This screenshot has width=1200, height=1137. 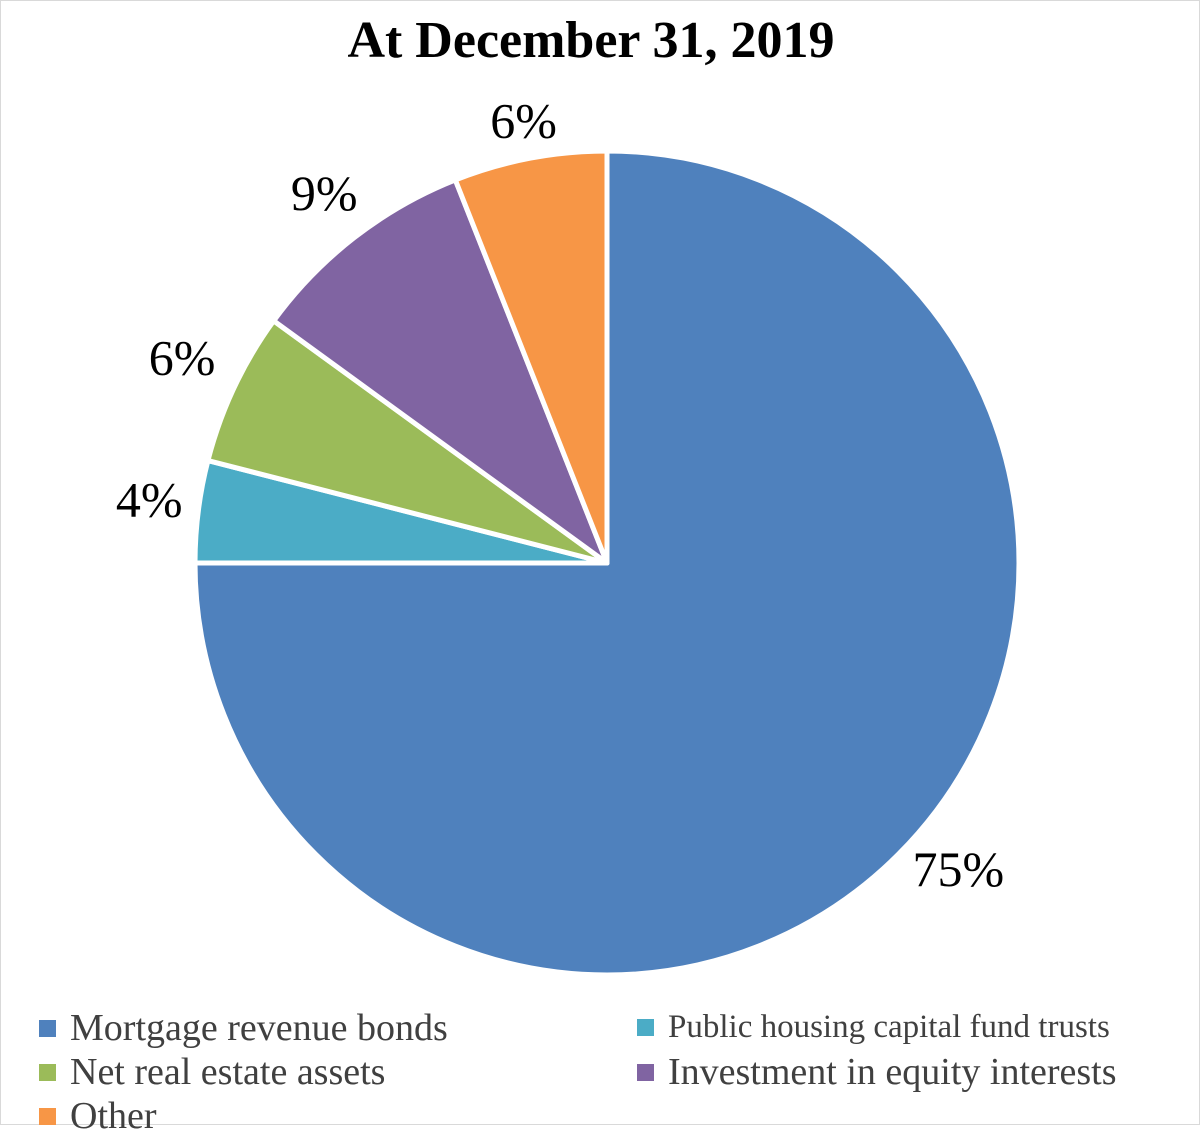 What do you see at coordinates (324, 193) in the screenshot?
I see `data-label-investment-in-equity-interests: 9%` at bounding box center [324, 193].